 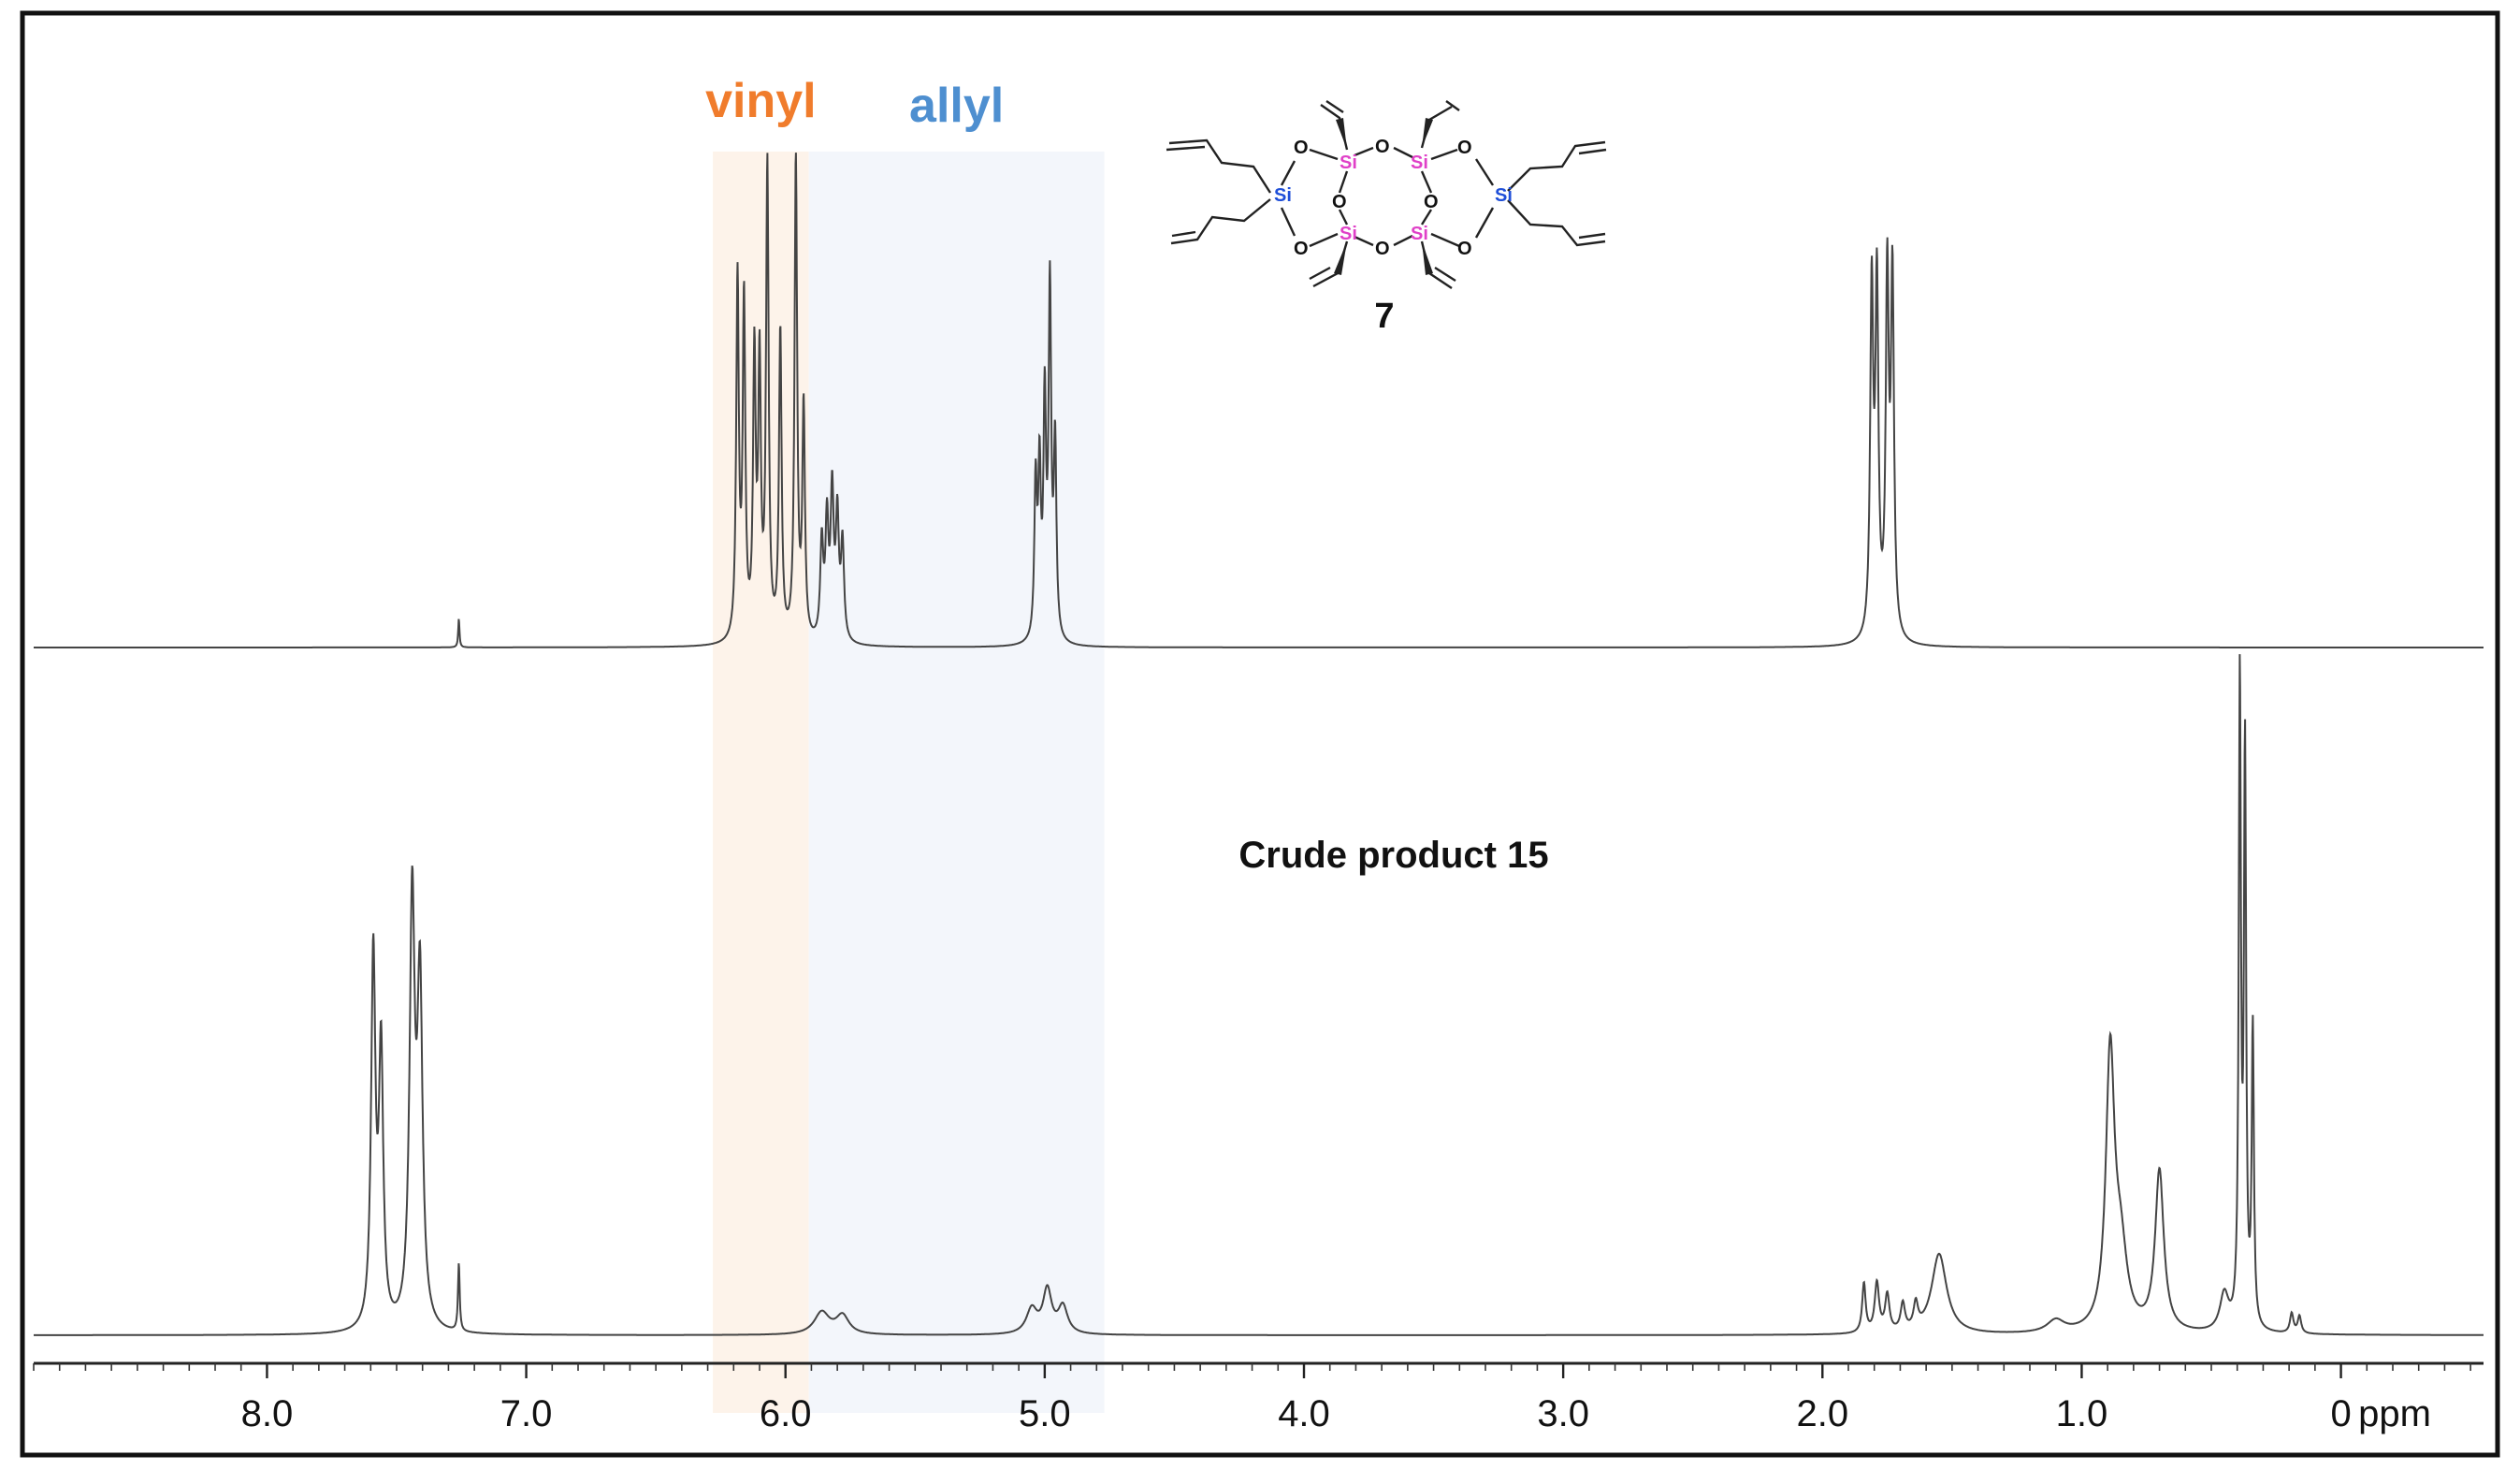 I want to click on o-atom-8: O, so click(x=1465, y=249).